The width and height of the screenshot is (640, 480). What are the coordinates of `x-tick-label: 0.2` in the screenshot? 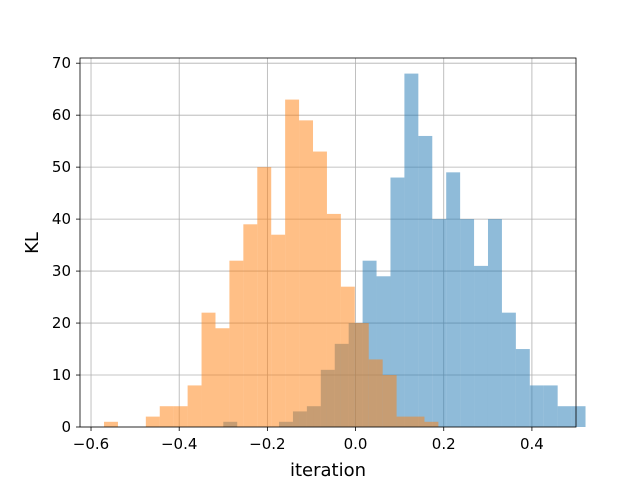 It's located at (444, 444).